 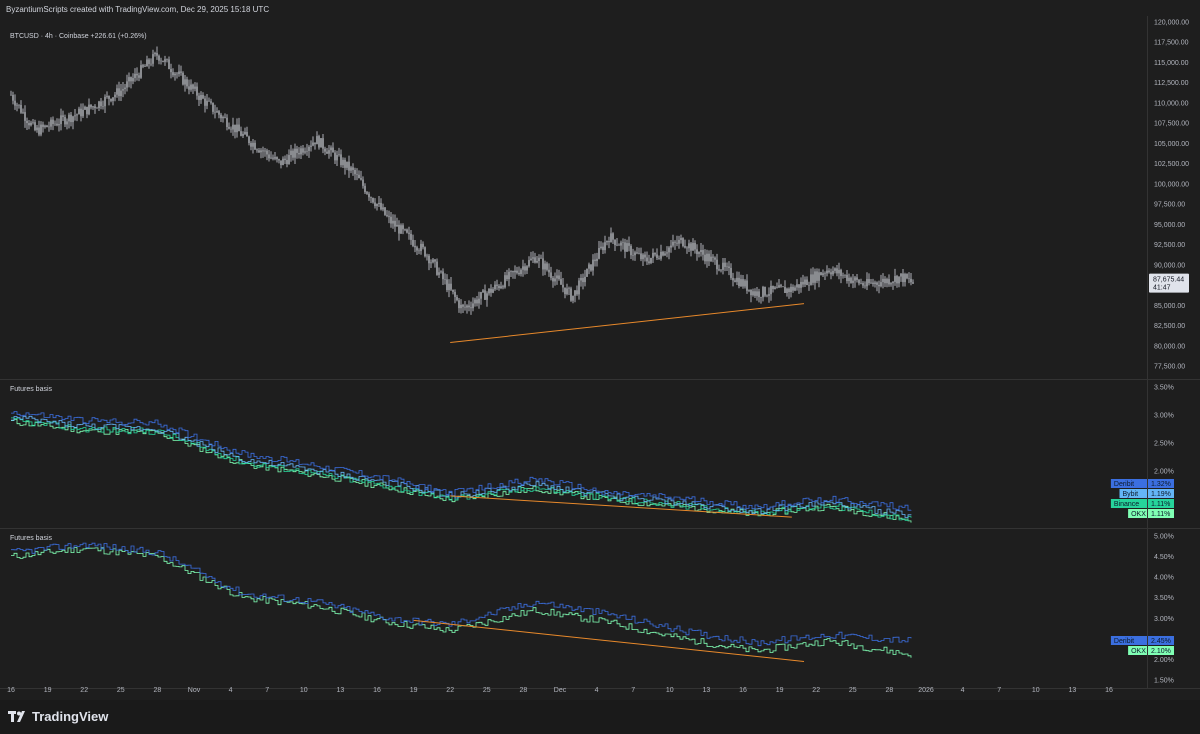 I want to click on tradingview-logo: TradingView, so click(x=58, y=716).